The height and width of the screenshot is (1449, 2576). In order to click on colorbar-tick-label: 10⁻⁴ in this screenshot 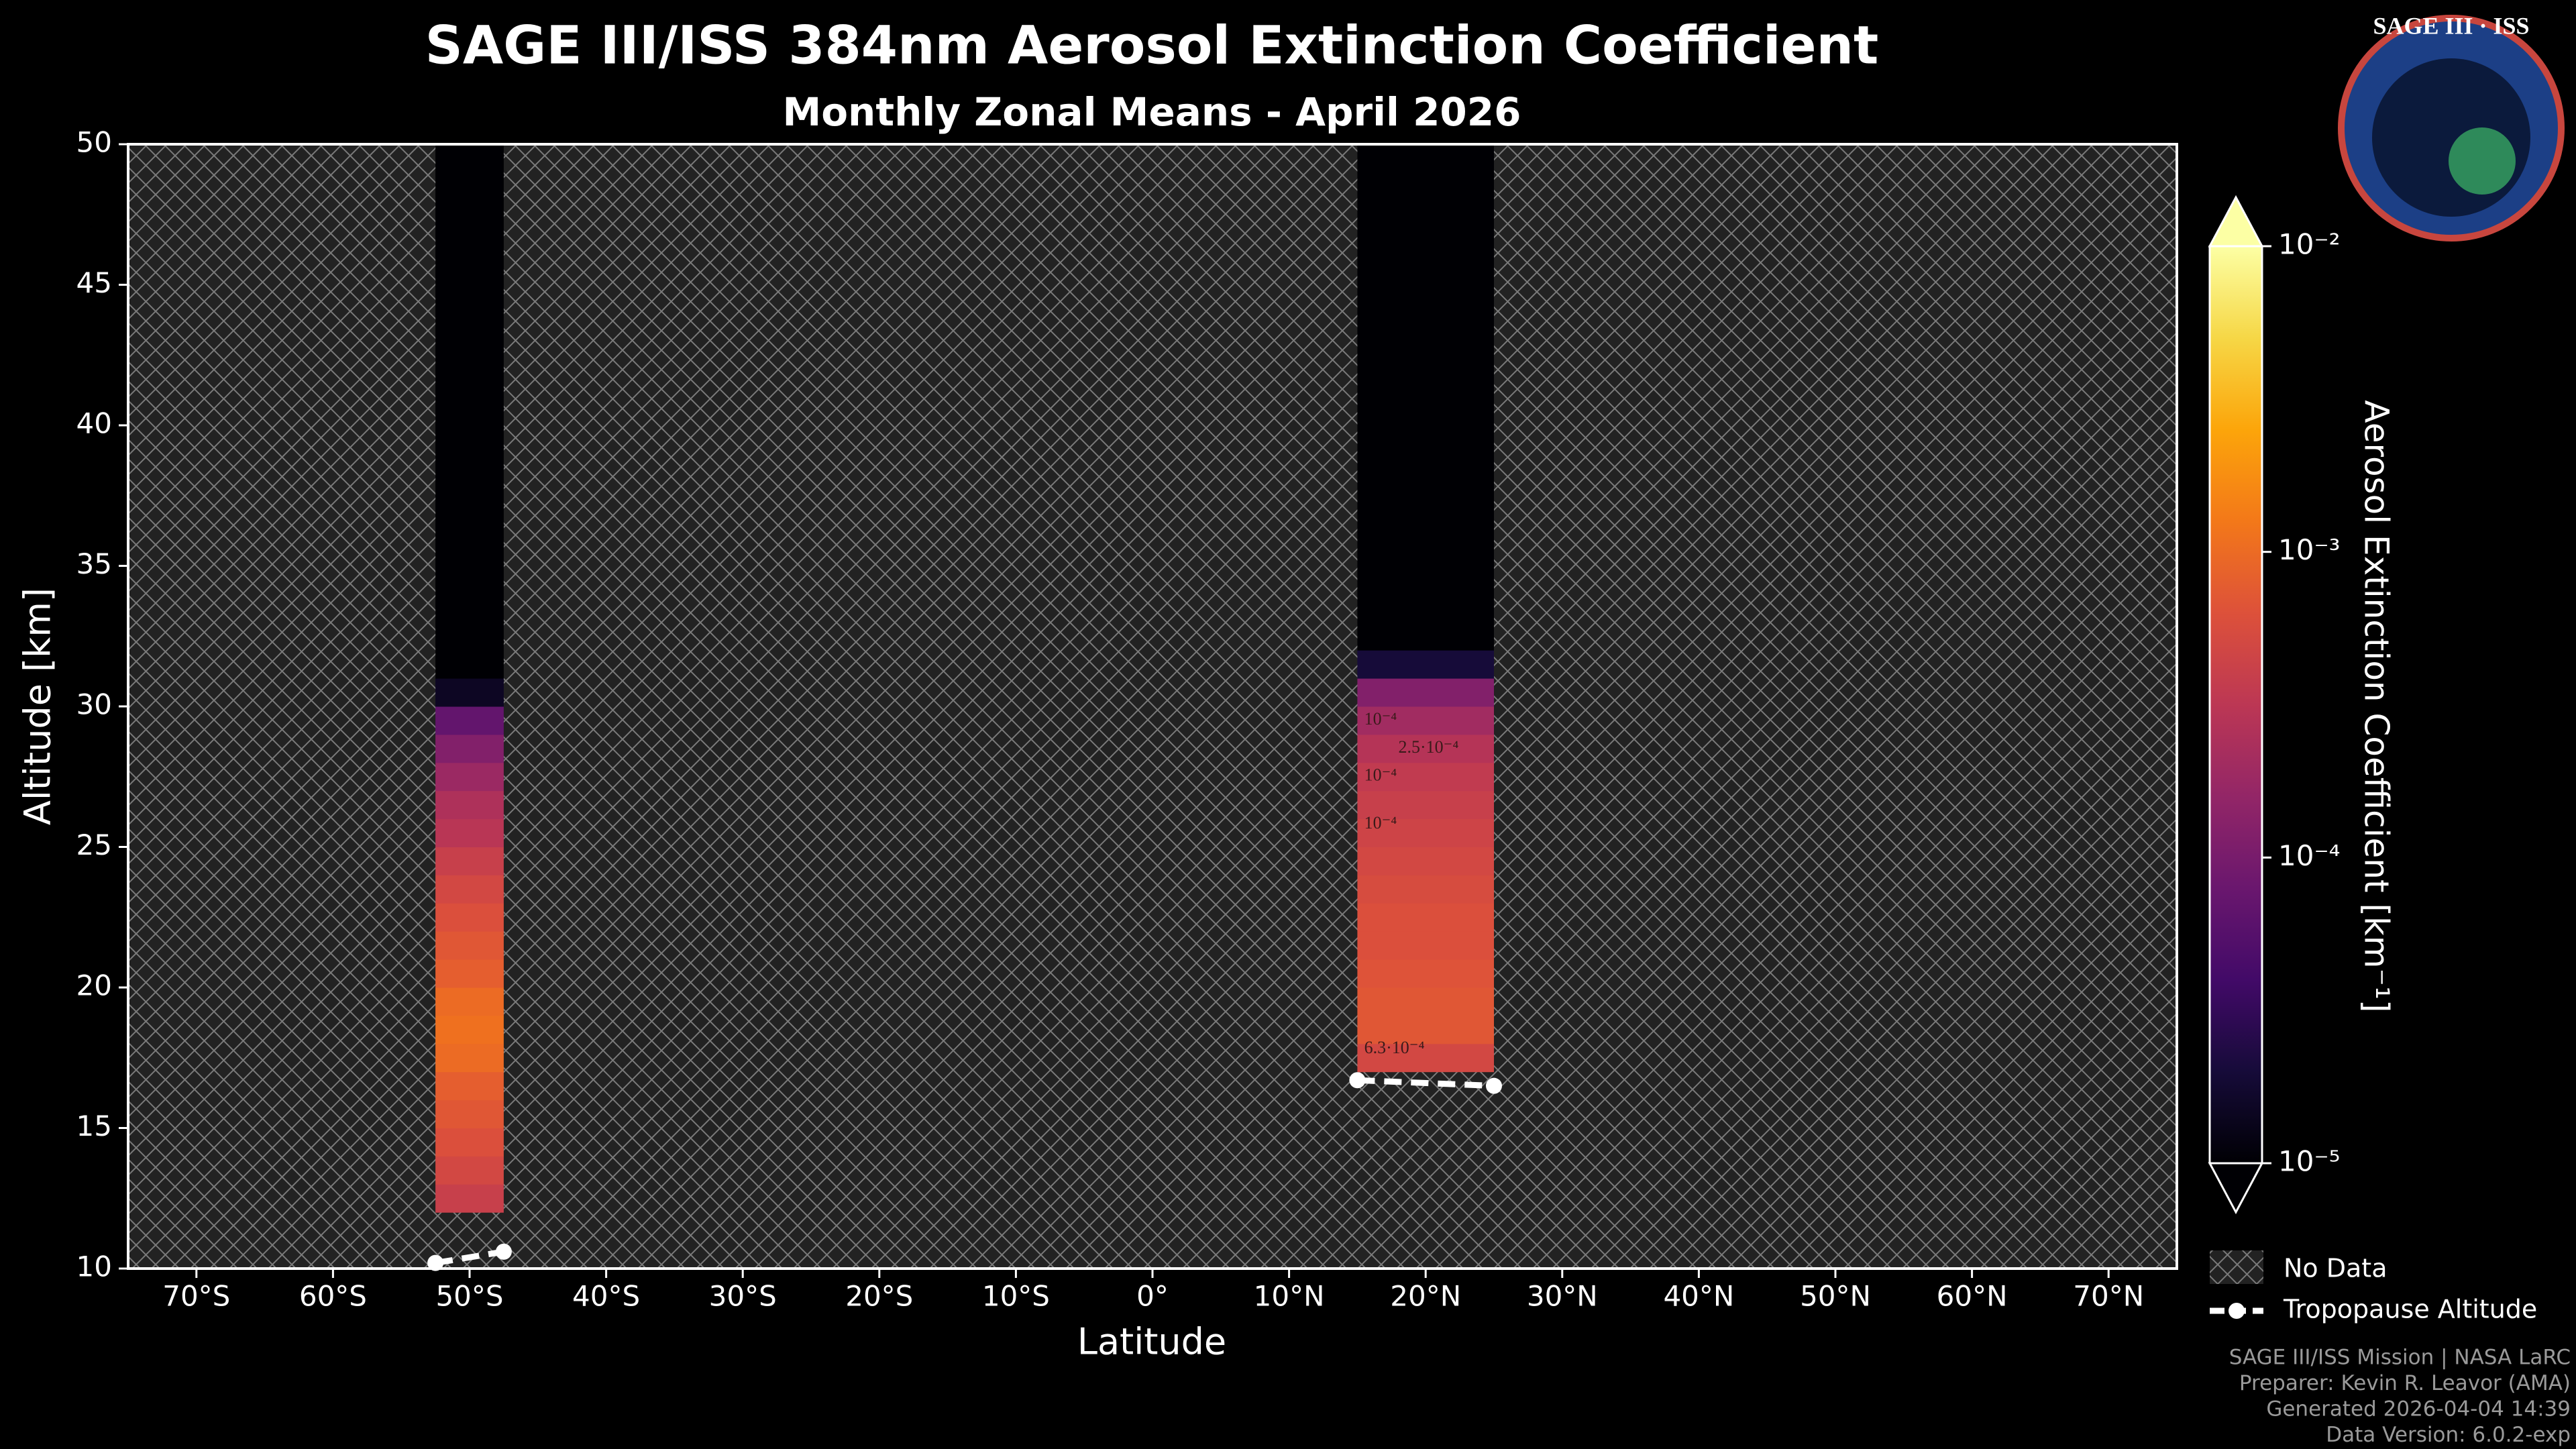, I will do `click(2309, 855)`.